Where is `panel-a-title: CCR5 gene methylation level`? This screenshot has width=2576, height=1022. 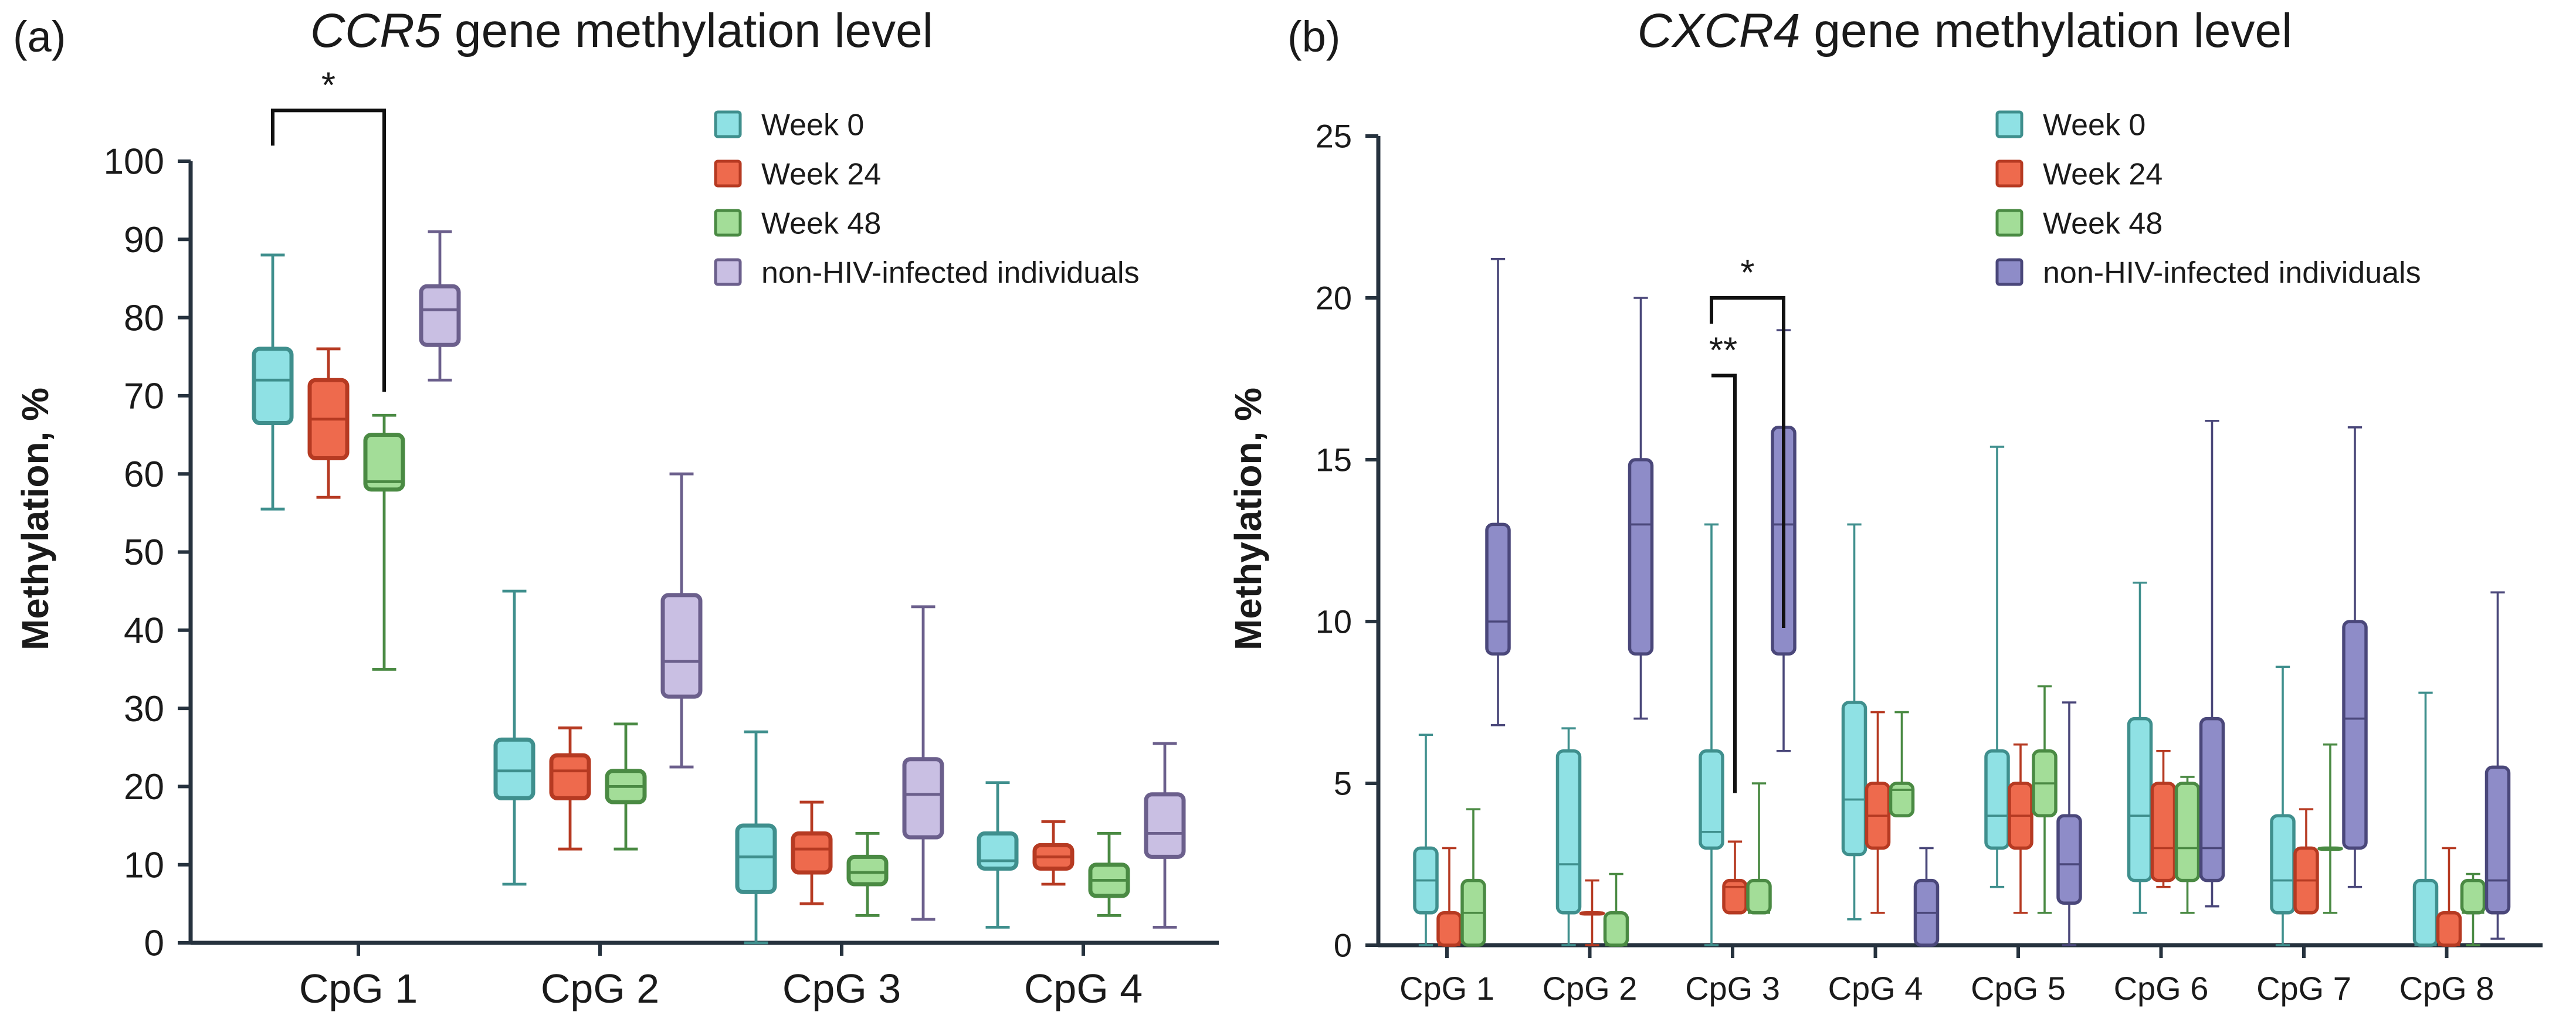
panel-a-title: CCR5 gene methylation level is located at coordinates (621, 30).